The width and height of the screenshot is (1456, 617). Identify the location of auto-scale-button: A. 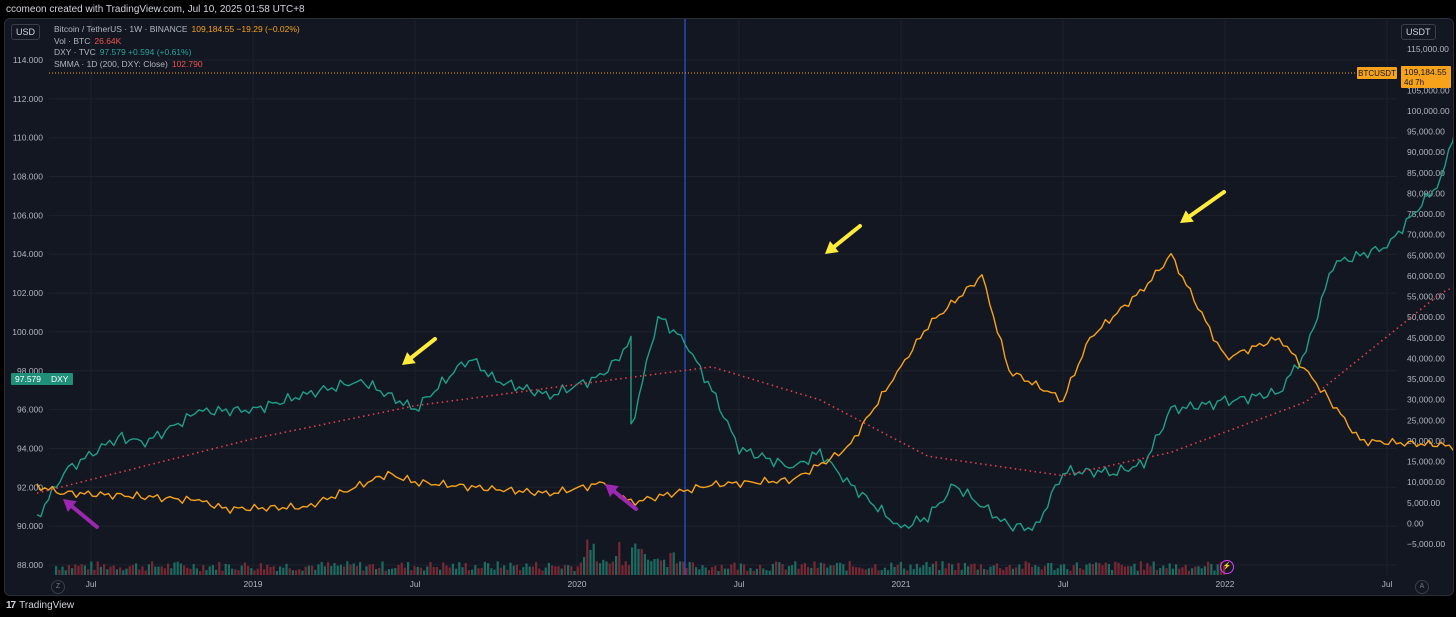
(1422, 587).